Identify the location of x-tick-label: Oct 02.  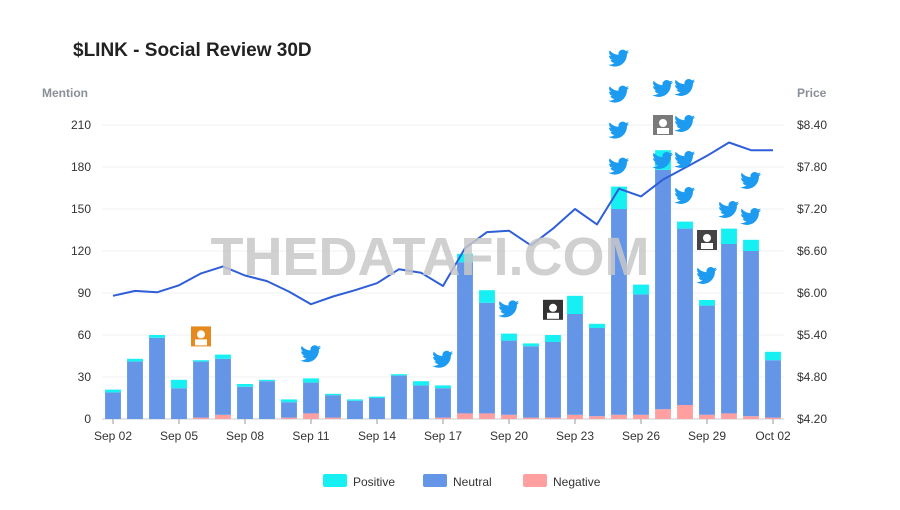
(773, 436).